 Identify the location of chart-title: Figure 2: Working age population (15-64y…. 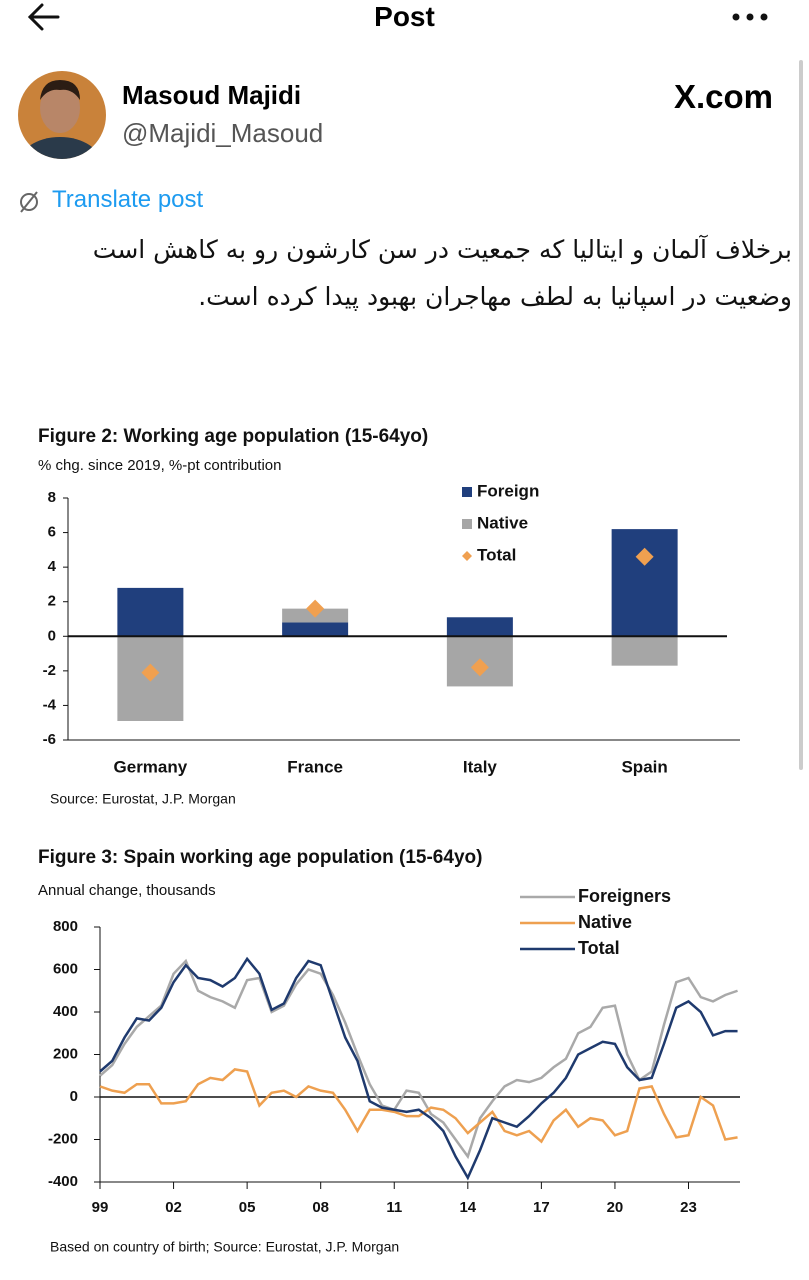
(233, 436).